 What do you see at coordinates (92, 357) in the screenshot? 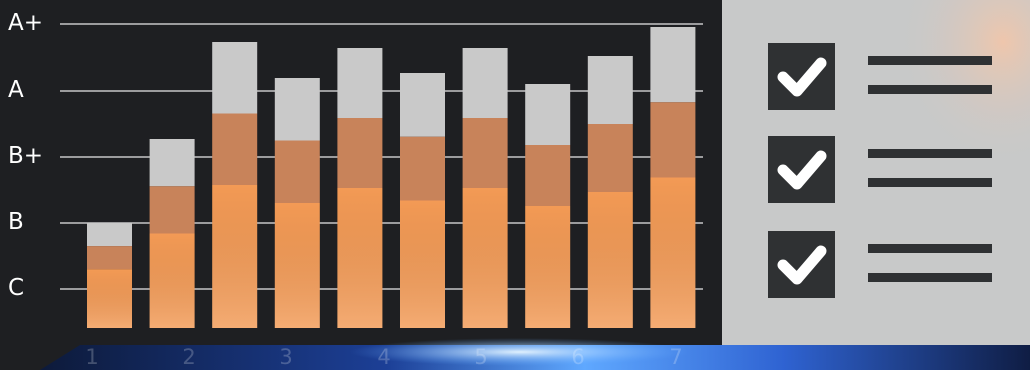
I see `x-tick-label: 1` at bounding box center [92, 357].